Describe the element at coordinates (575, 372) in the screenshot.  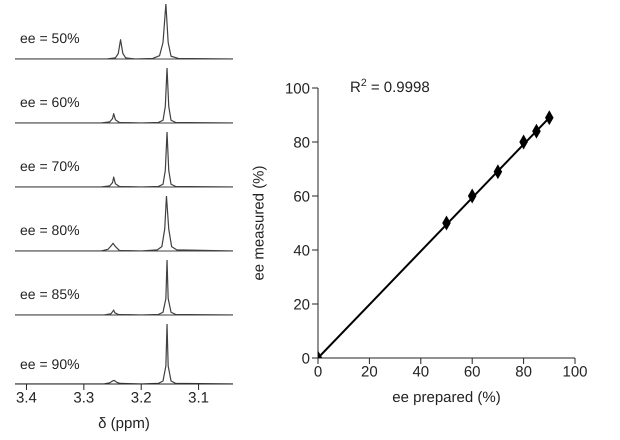
I see `x-tick-label: 100` at that location.